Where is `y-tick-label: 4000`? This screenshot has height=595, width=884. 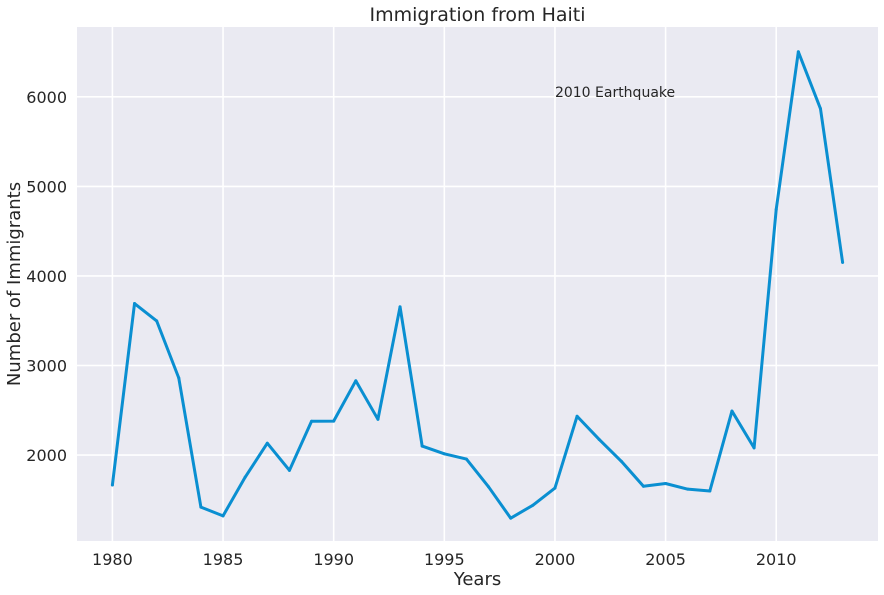
y-tick-label: 4000 is located at coordinates (46, 276).